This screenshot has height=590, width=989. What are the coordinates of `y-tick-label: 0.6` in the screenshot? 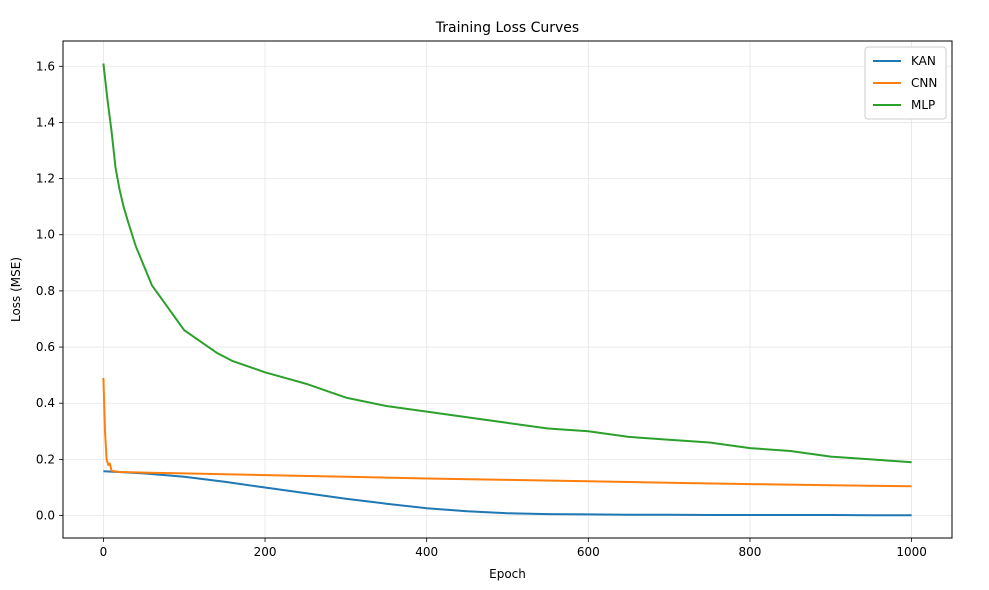 It's located at (45, 347).